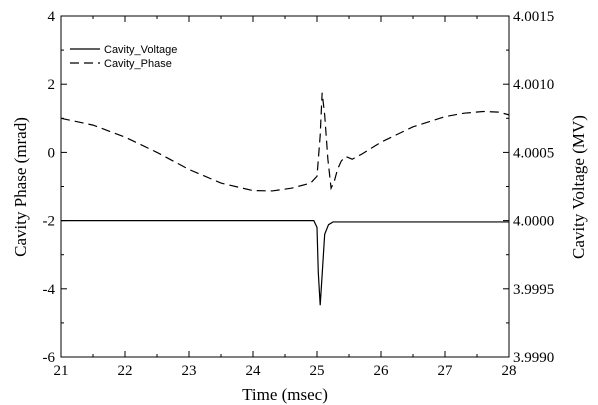 The height and width of the screenshot is (405, 598). What do you see at coordinates (140, 50) in the screenshot?
I see `legend-label: Cavity_Voltage` at bounding box center [140, 50].